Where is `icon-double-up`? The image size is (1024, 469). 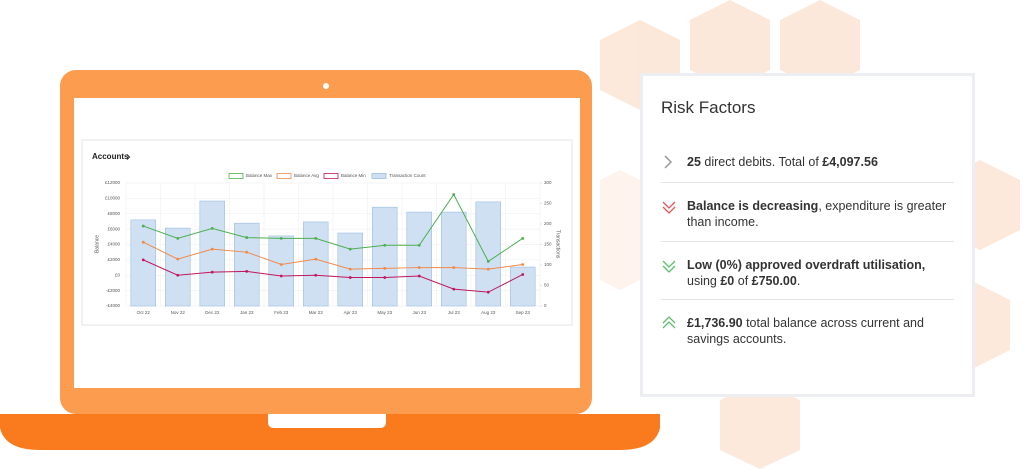
icon-double-up is located at coordinates (669, 322).